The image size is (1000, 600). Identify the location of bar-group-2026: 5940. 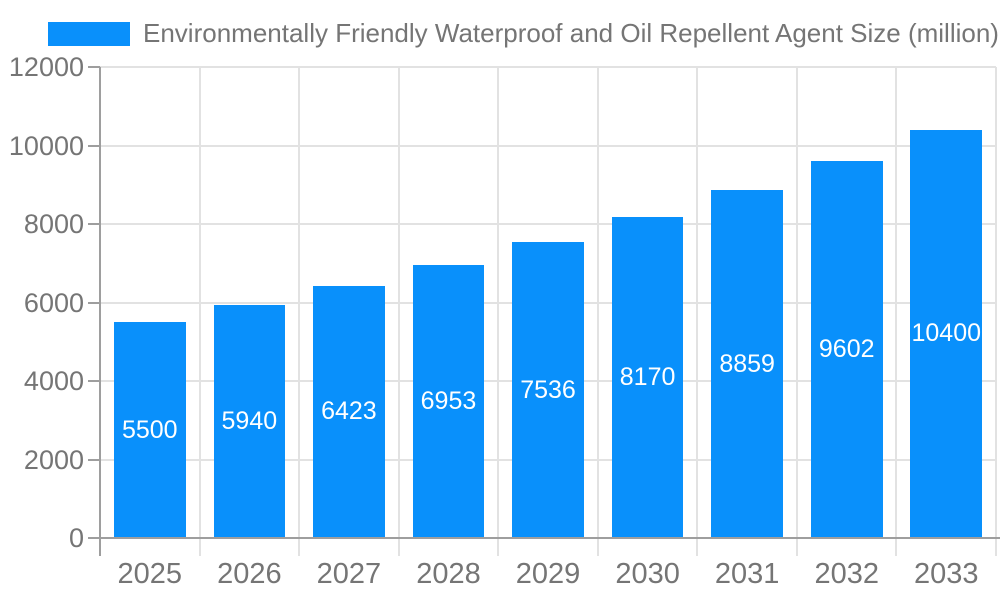
(250, 302).